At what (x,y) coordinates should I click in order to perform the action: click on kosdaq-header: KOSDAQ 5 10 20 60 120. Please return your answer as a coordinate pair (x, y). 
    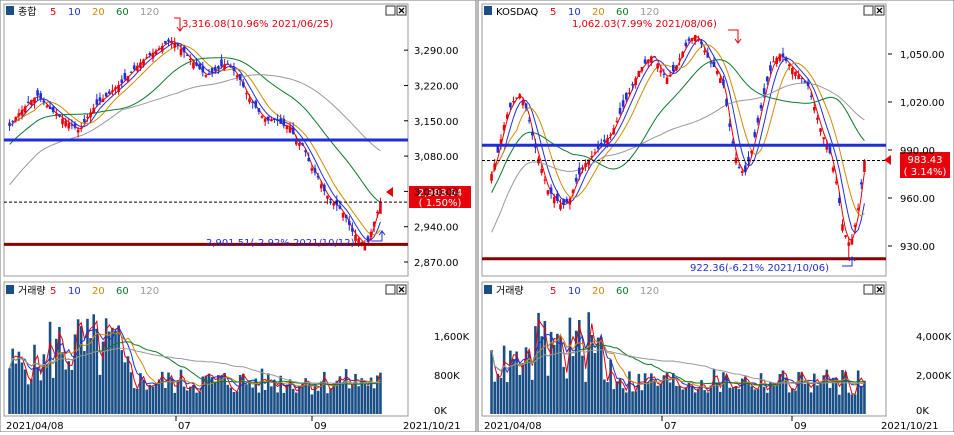
    Looking at the image, I should click on (571, 12).